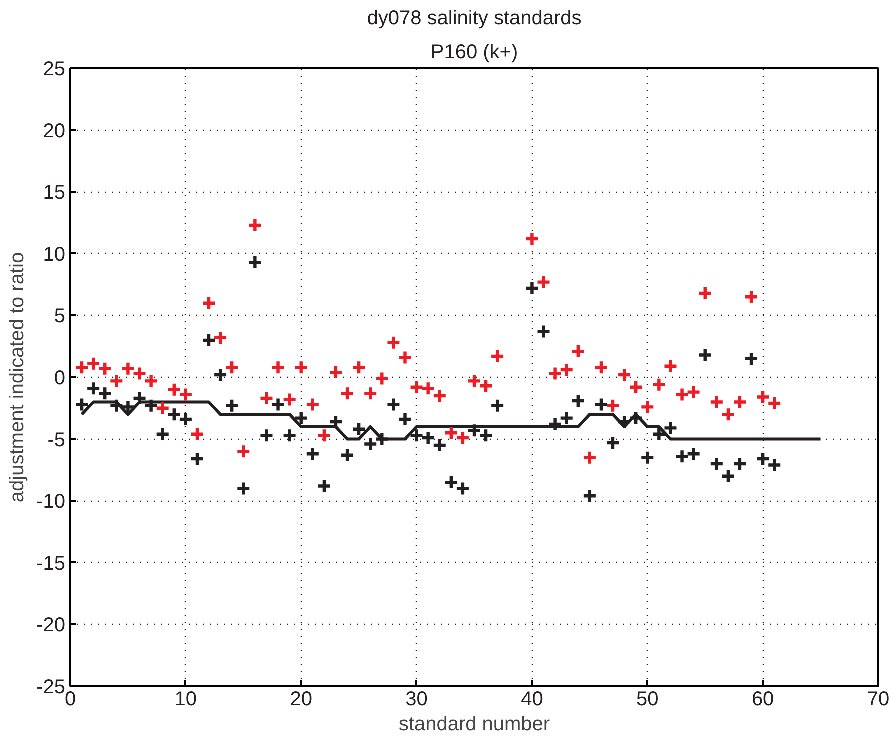 The height and width of the screenshot is (738, 892). Describe the element at coordinates (301, 699) in the screenshot. I see `x-tick-label: 20` at that location.